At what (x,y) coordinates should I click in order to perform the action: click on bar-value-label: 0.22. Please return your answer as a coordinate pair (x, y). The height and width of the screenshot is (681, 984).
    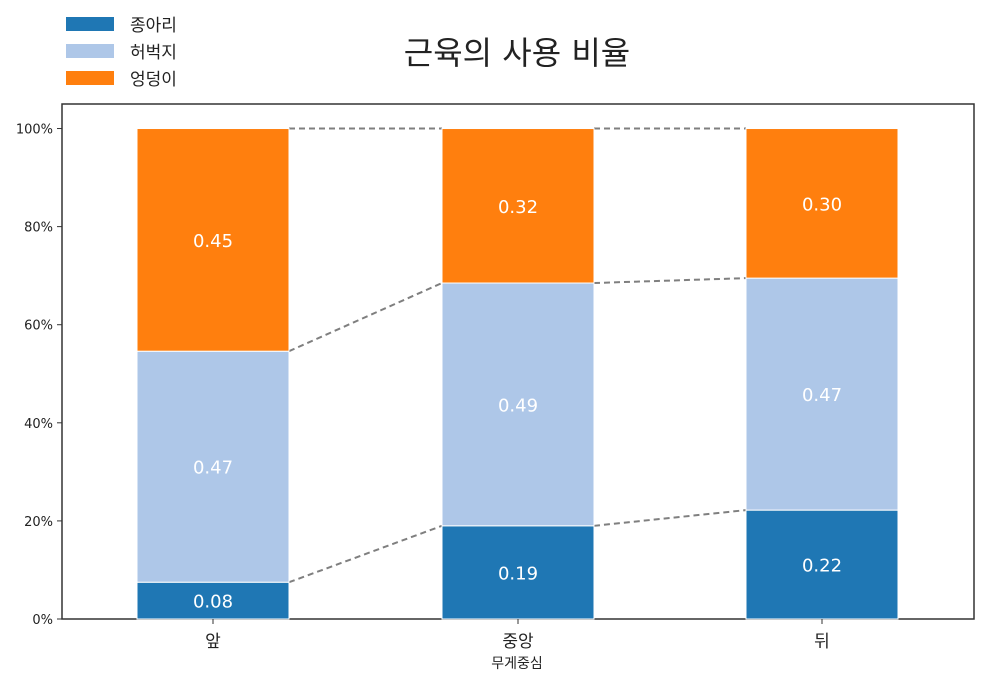
    Looking at the image, I should click on (822, 566).